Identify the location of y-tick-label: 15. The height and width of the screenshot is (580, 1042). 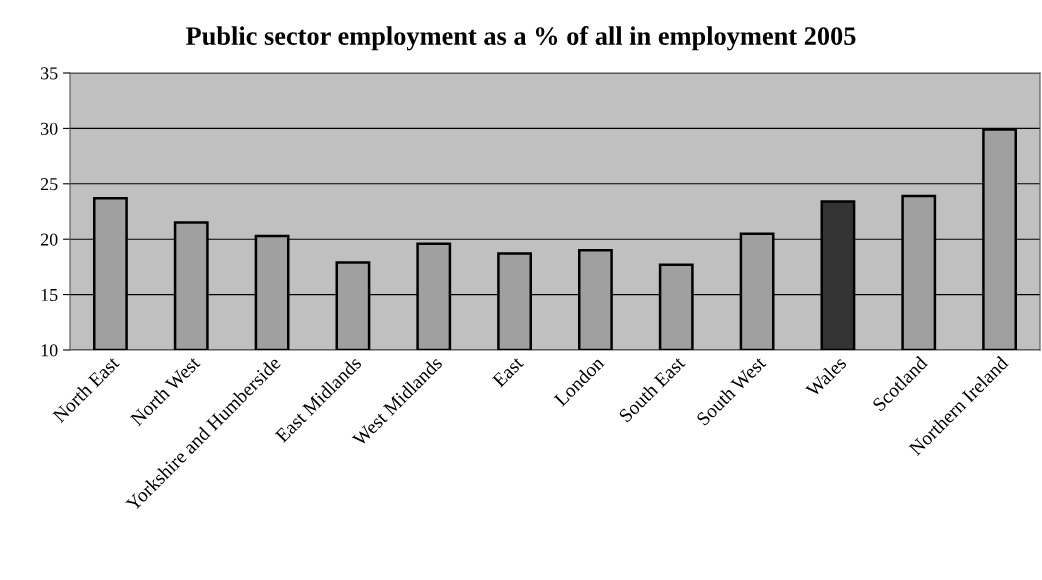
(49, 295).